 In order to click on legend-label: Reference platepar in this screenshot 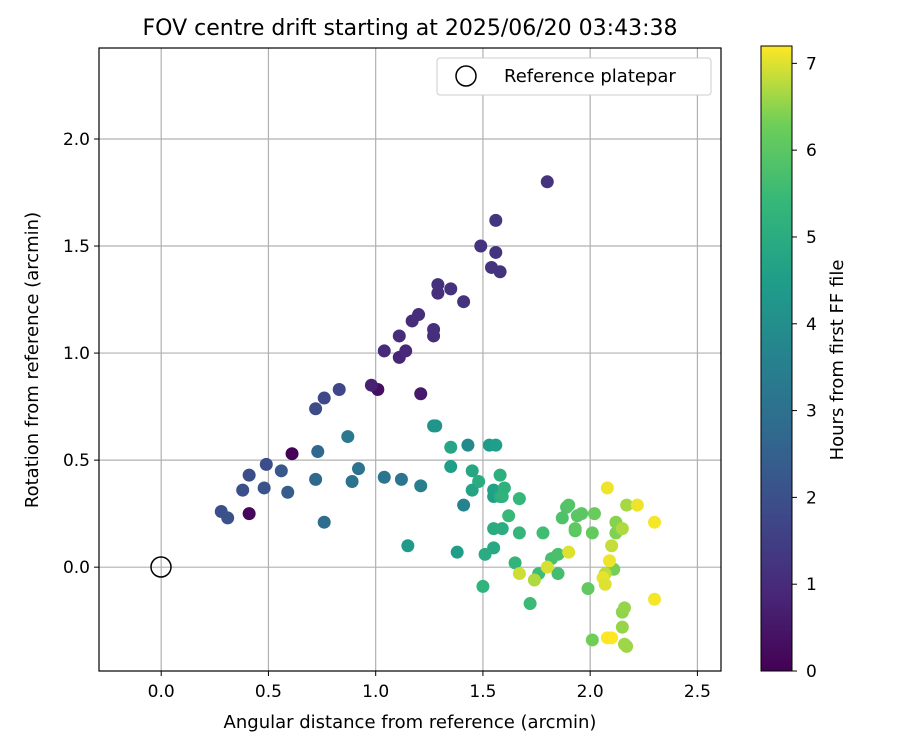, I will do `click(590, 76)`.